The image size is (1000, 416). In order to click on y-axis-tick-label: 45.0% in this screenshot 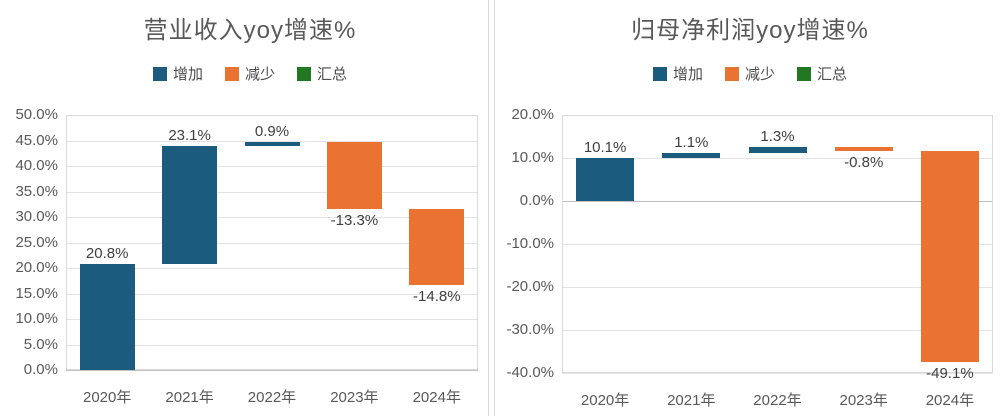, I will do `click(36, 140)`.